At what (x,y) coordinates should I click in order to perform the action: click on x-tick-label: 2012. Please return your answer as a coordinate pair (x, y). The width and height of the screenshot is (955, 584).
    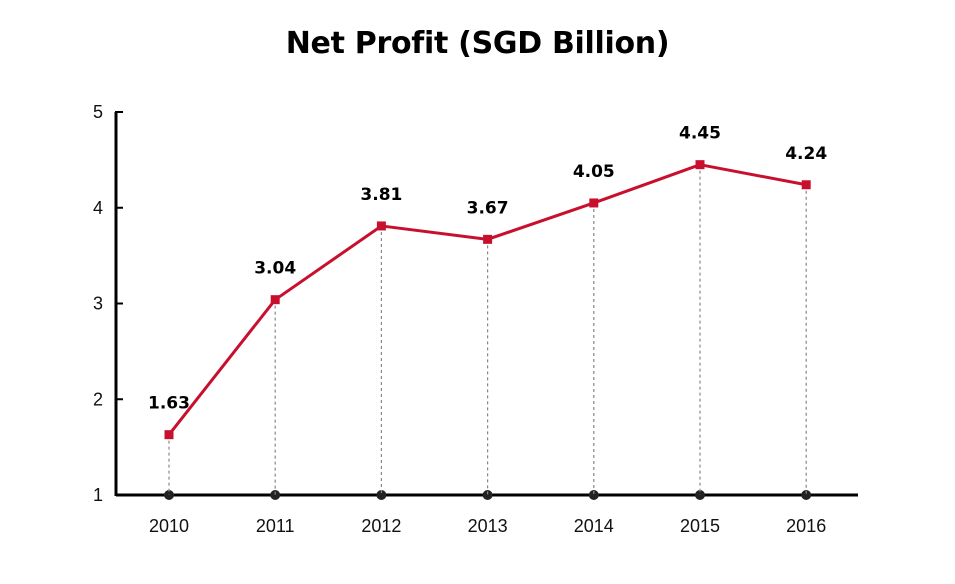
    Looking at the image, I should click on (381, 526).